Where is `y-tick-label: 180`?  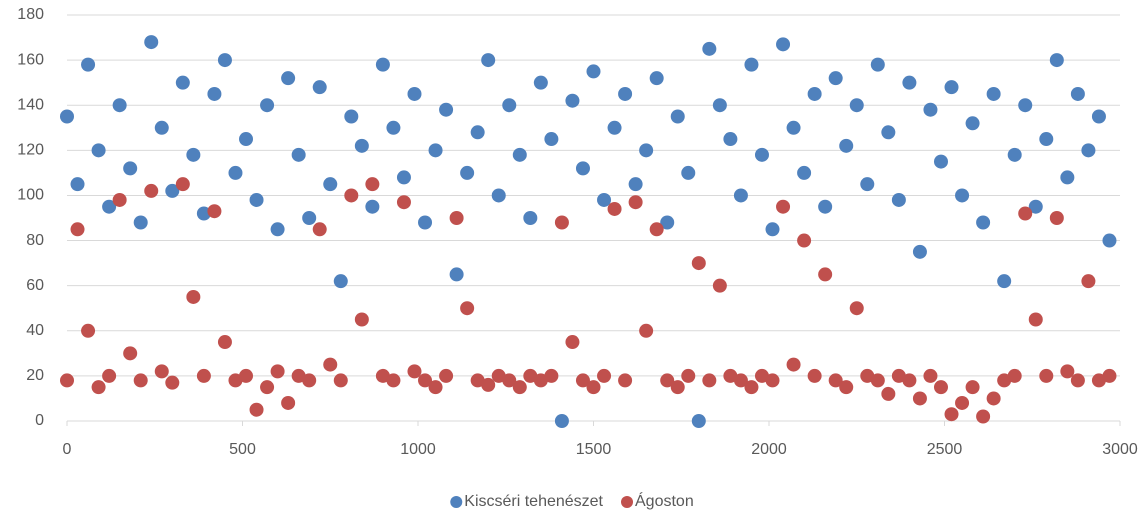
y-tick-label: 180 is located at coordinates (30, 14).